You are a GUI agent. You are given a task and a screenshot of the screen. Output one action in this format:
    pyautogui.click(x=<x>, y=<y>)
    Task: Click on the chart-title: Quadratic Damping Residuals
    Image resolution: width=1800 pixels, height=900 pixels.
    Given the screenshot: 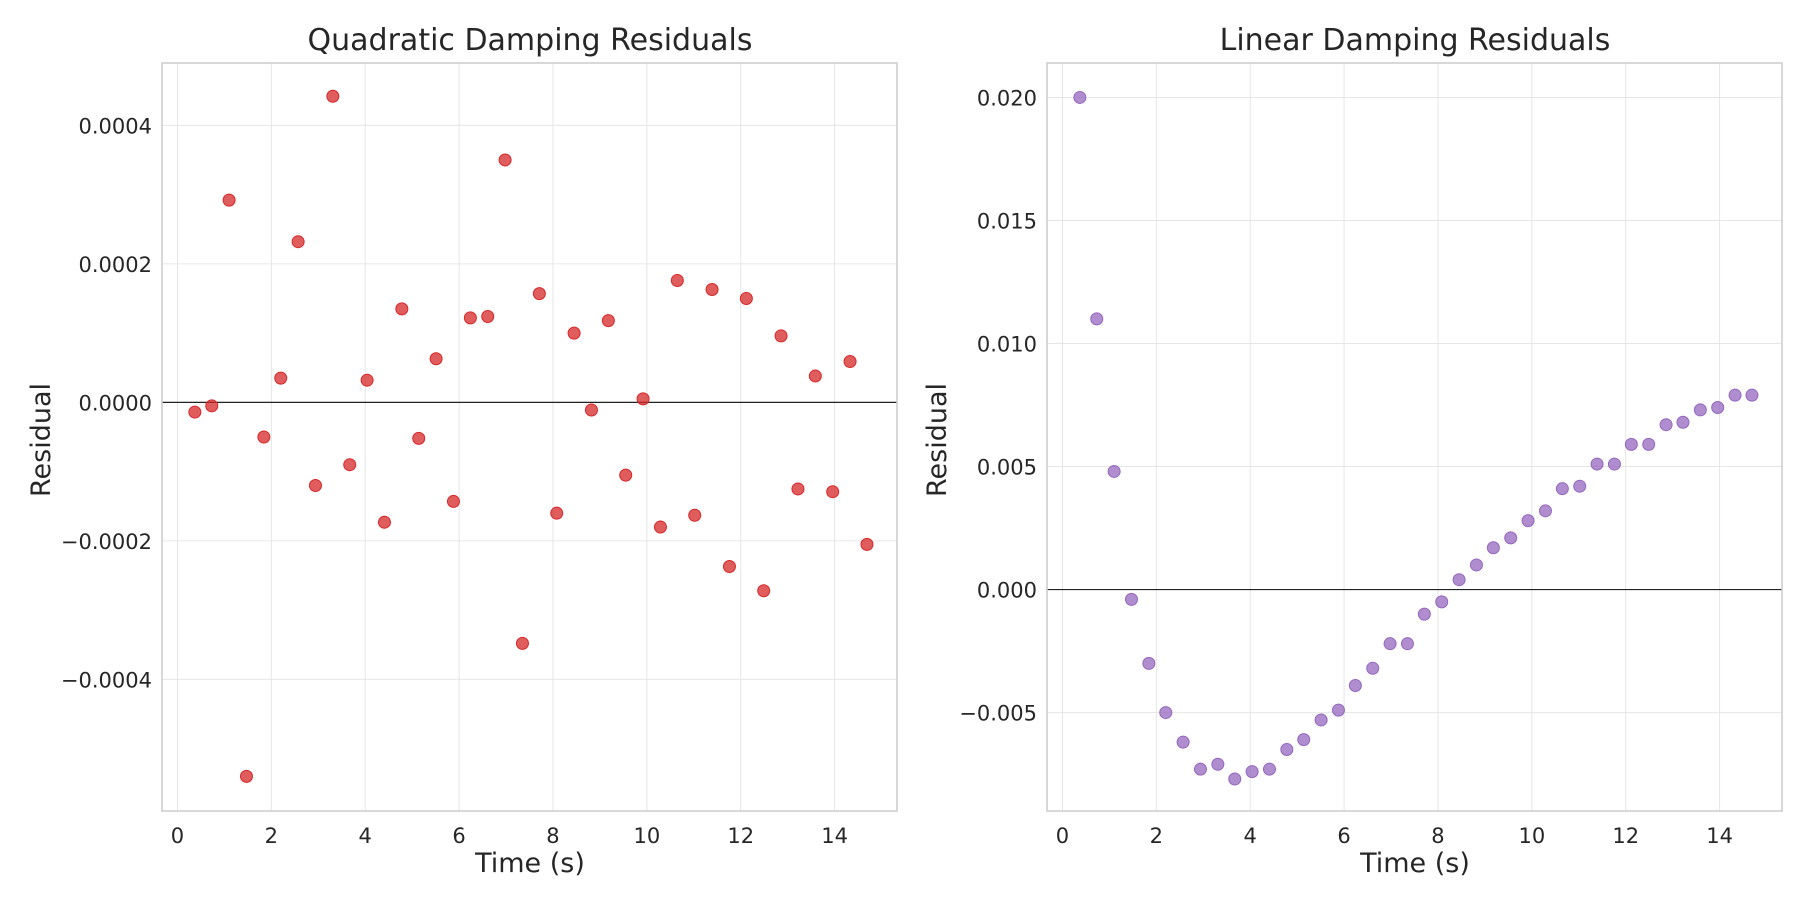 What is the action you would take?
    pyautogui.click(x=530, y=40)
    